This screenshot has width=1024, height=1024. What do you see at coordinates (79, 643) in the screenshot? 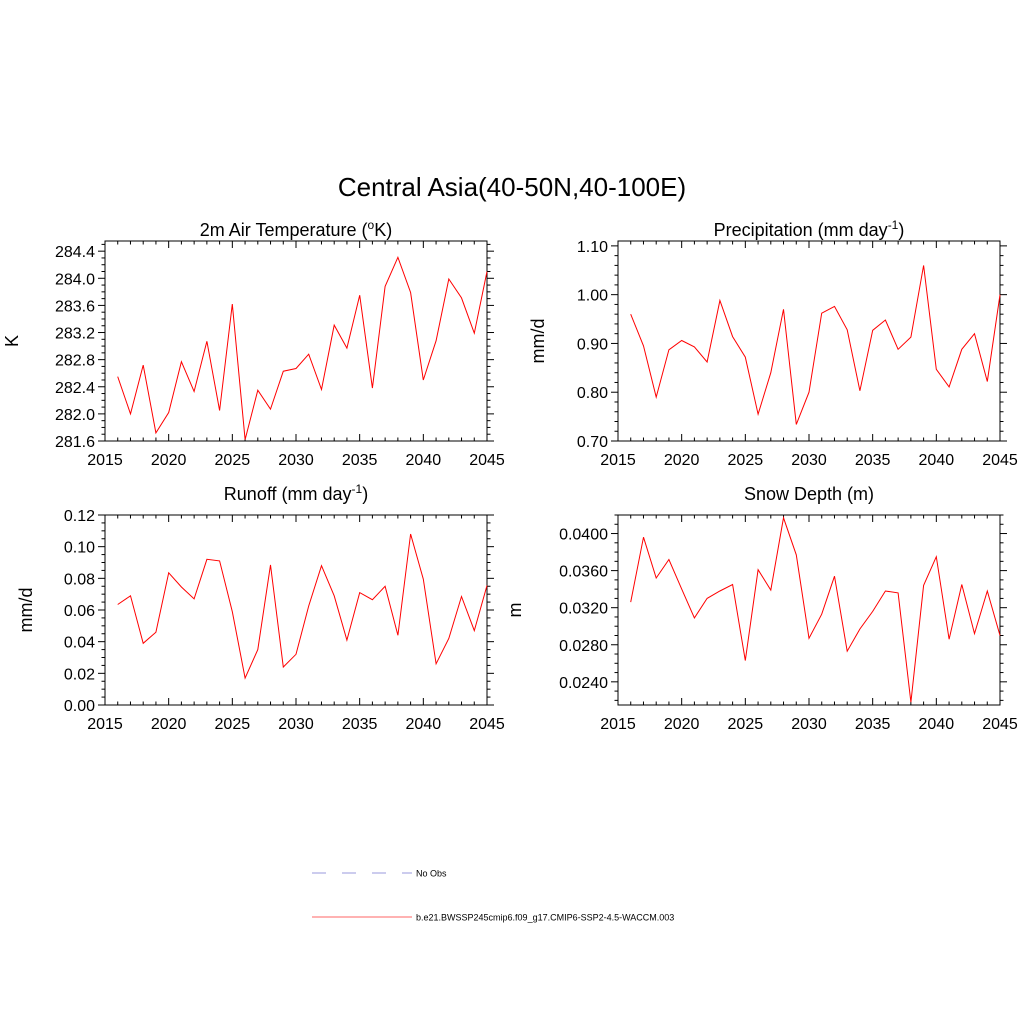
I see `y-tick-label: 0.04` at bounding box center [79, 643].